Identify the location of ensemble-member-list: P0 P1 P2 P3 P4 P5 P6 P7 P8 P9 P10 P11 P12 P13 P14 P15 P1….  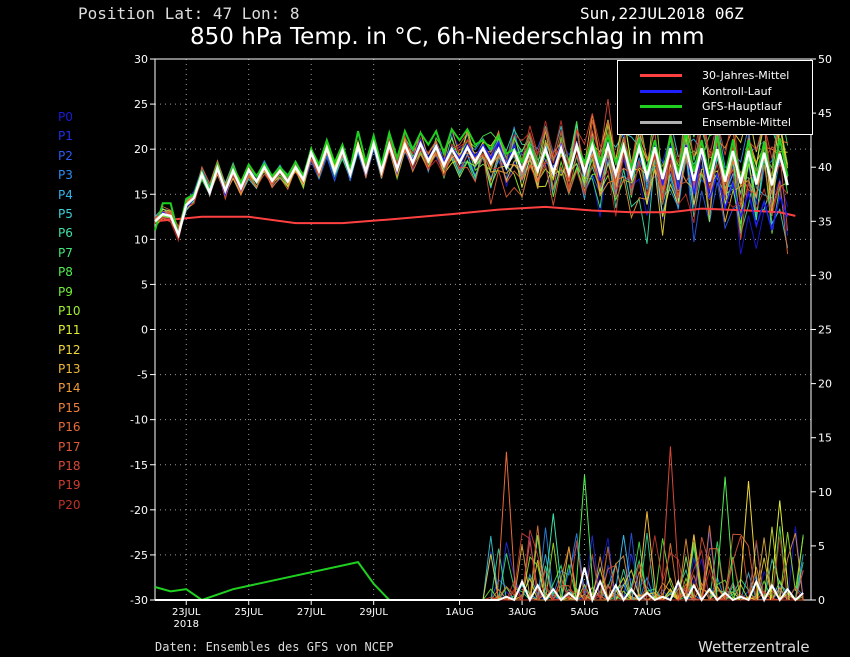
(69, 311).